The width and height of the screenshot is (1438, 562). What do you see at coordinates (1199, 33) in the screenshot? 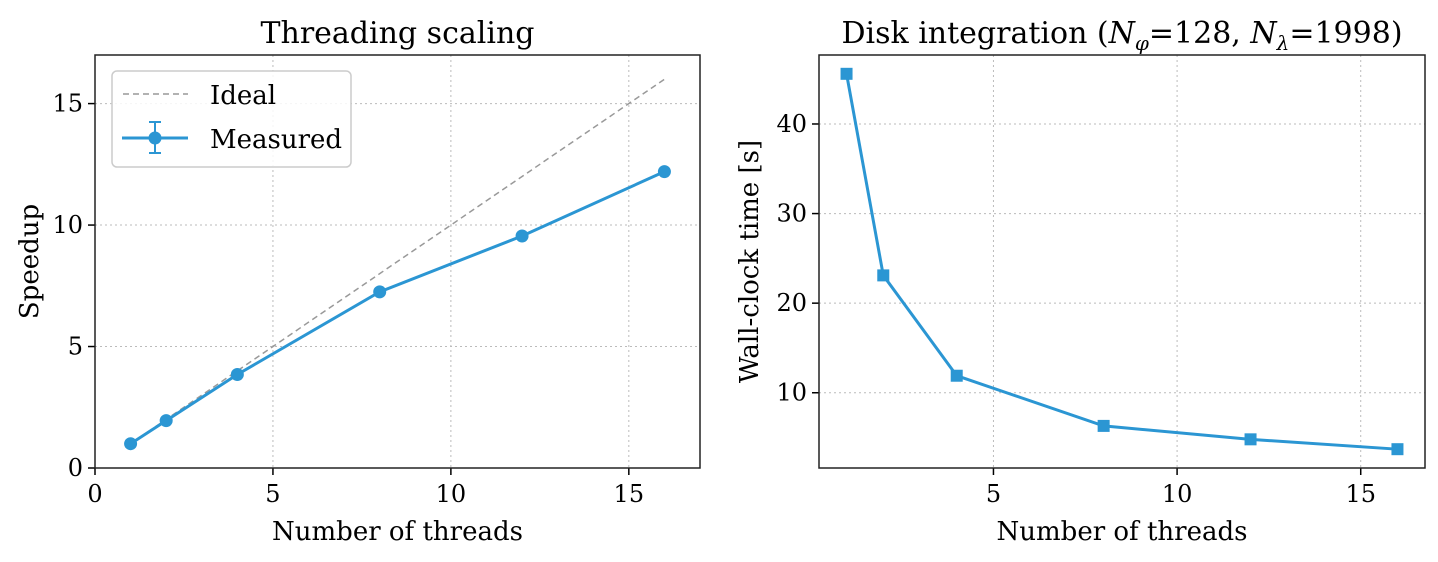
I see `title-part: =128,` at bounding box center [1199, 33].